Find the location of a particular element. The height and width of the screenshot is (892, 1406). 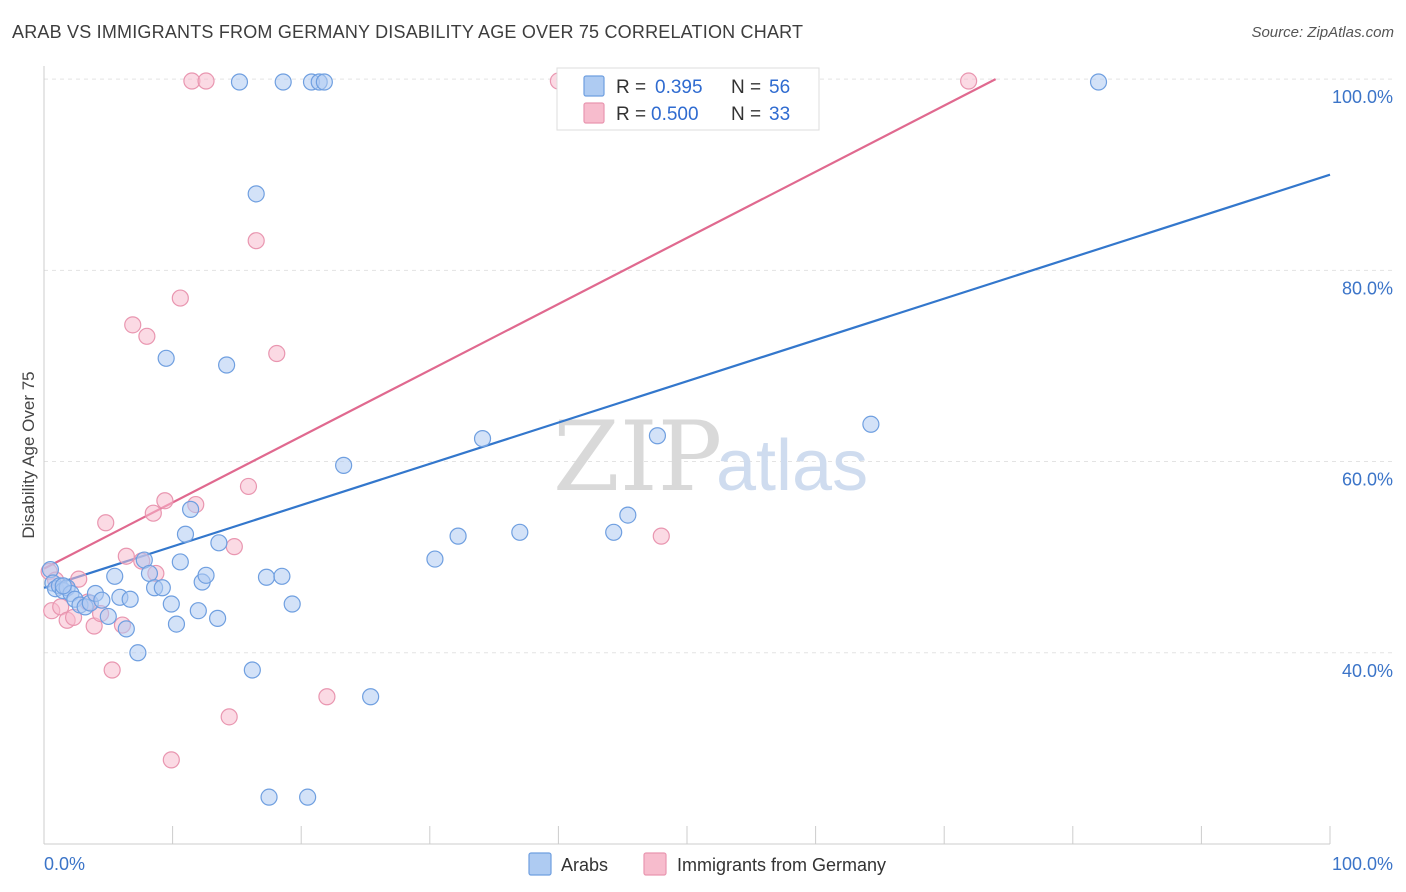

correlation-legend: R = 0.395 N = 56 R = 0.500 N = 33 is located at coordinates (688, 99).